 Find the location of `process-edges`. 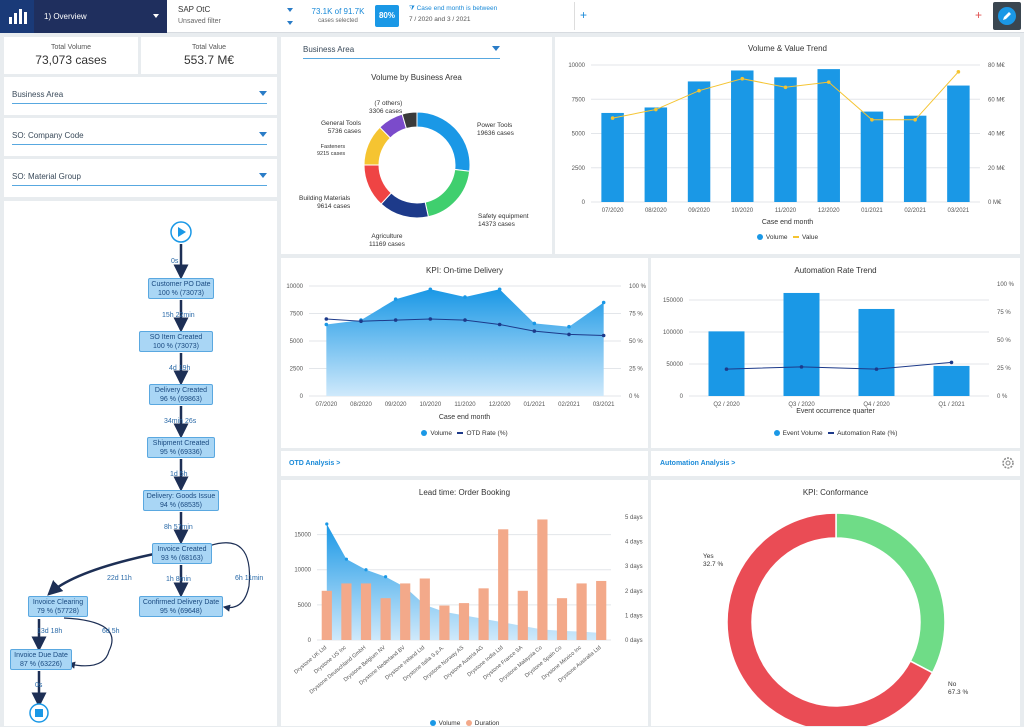

process-edges is located at coordinates (140, 472).